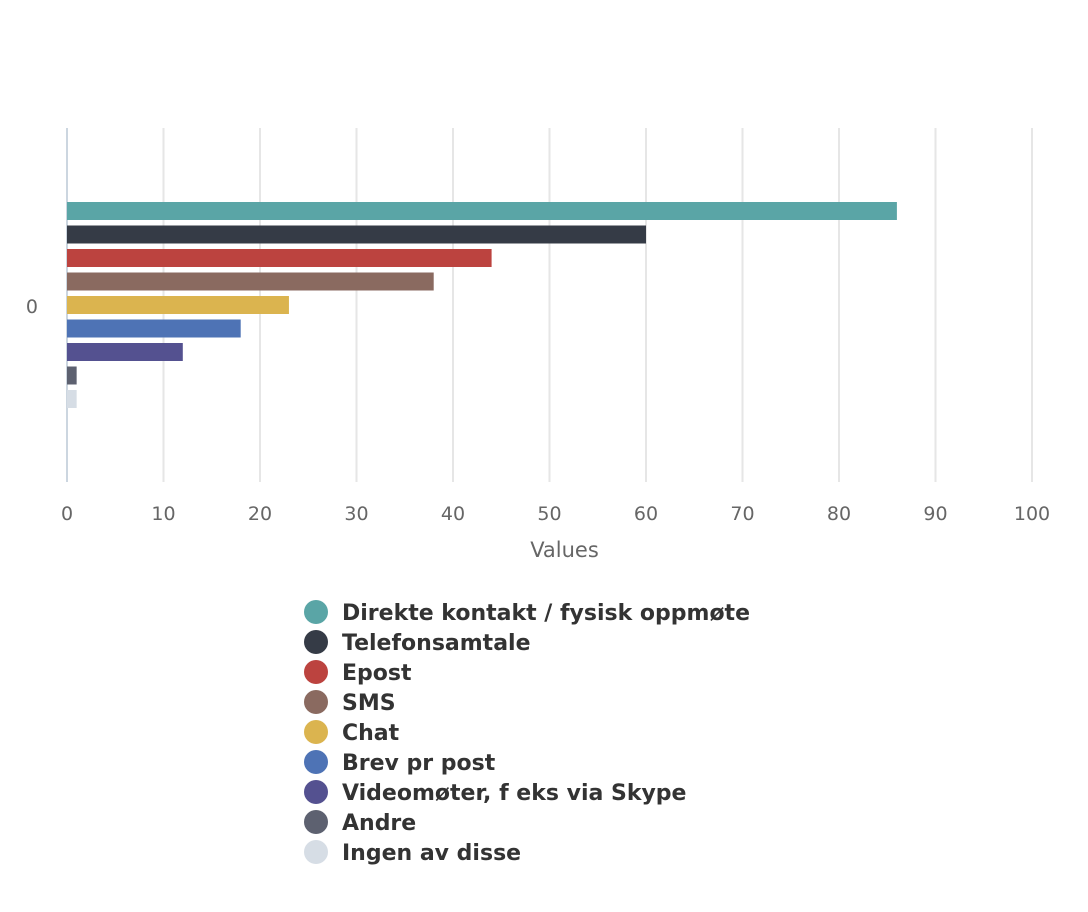 The image size is (1088, 912). What do you see at coordinates (1032, 514) in the screenshot?
I see `x-tick-label: 100` at bounding box center [1032, 514].